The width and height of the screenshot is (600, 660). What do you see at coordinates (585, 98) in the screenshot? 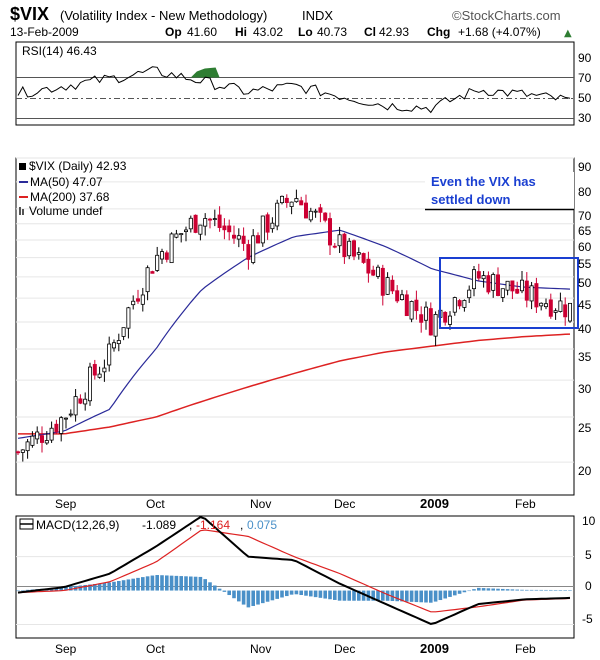
I see `rsi-ytick-50: 50` at bounding box center [585, 98].